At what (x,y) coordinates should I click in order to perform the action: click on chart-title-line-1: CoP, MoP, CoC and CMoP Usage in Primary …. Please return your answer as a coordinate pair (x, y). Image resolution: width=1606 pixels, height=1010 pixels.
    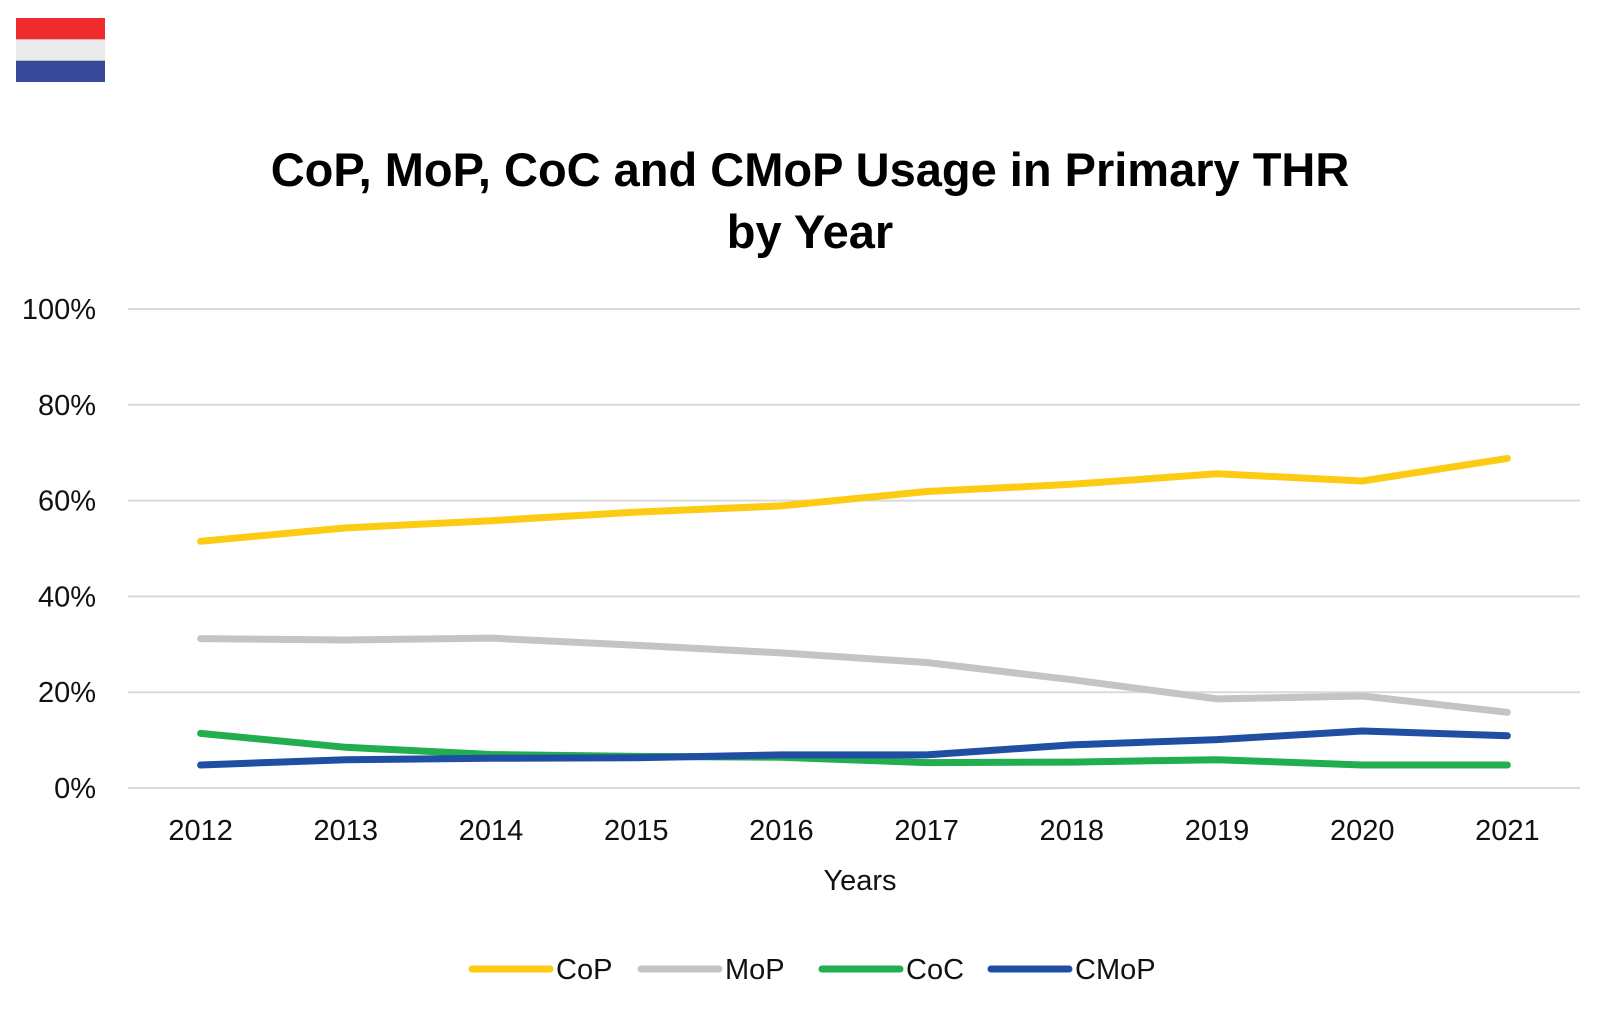
    Looking at the image, I should click on (810, 169).